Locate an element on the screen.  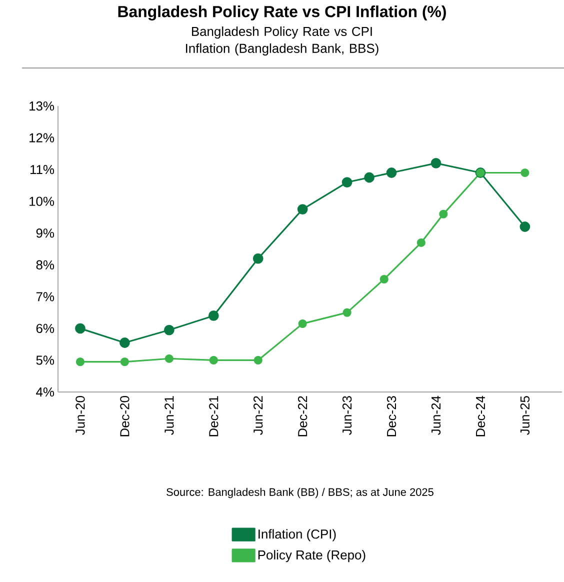
y-tick-label: 7% is located at coordinates (45, 297).